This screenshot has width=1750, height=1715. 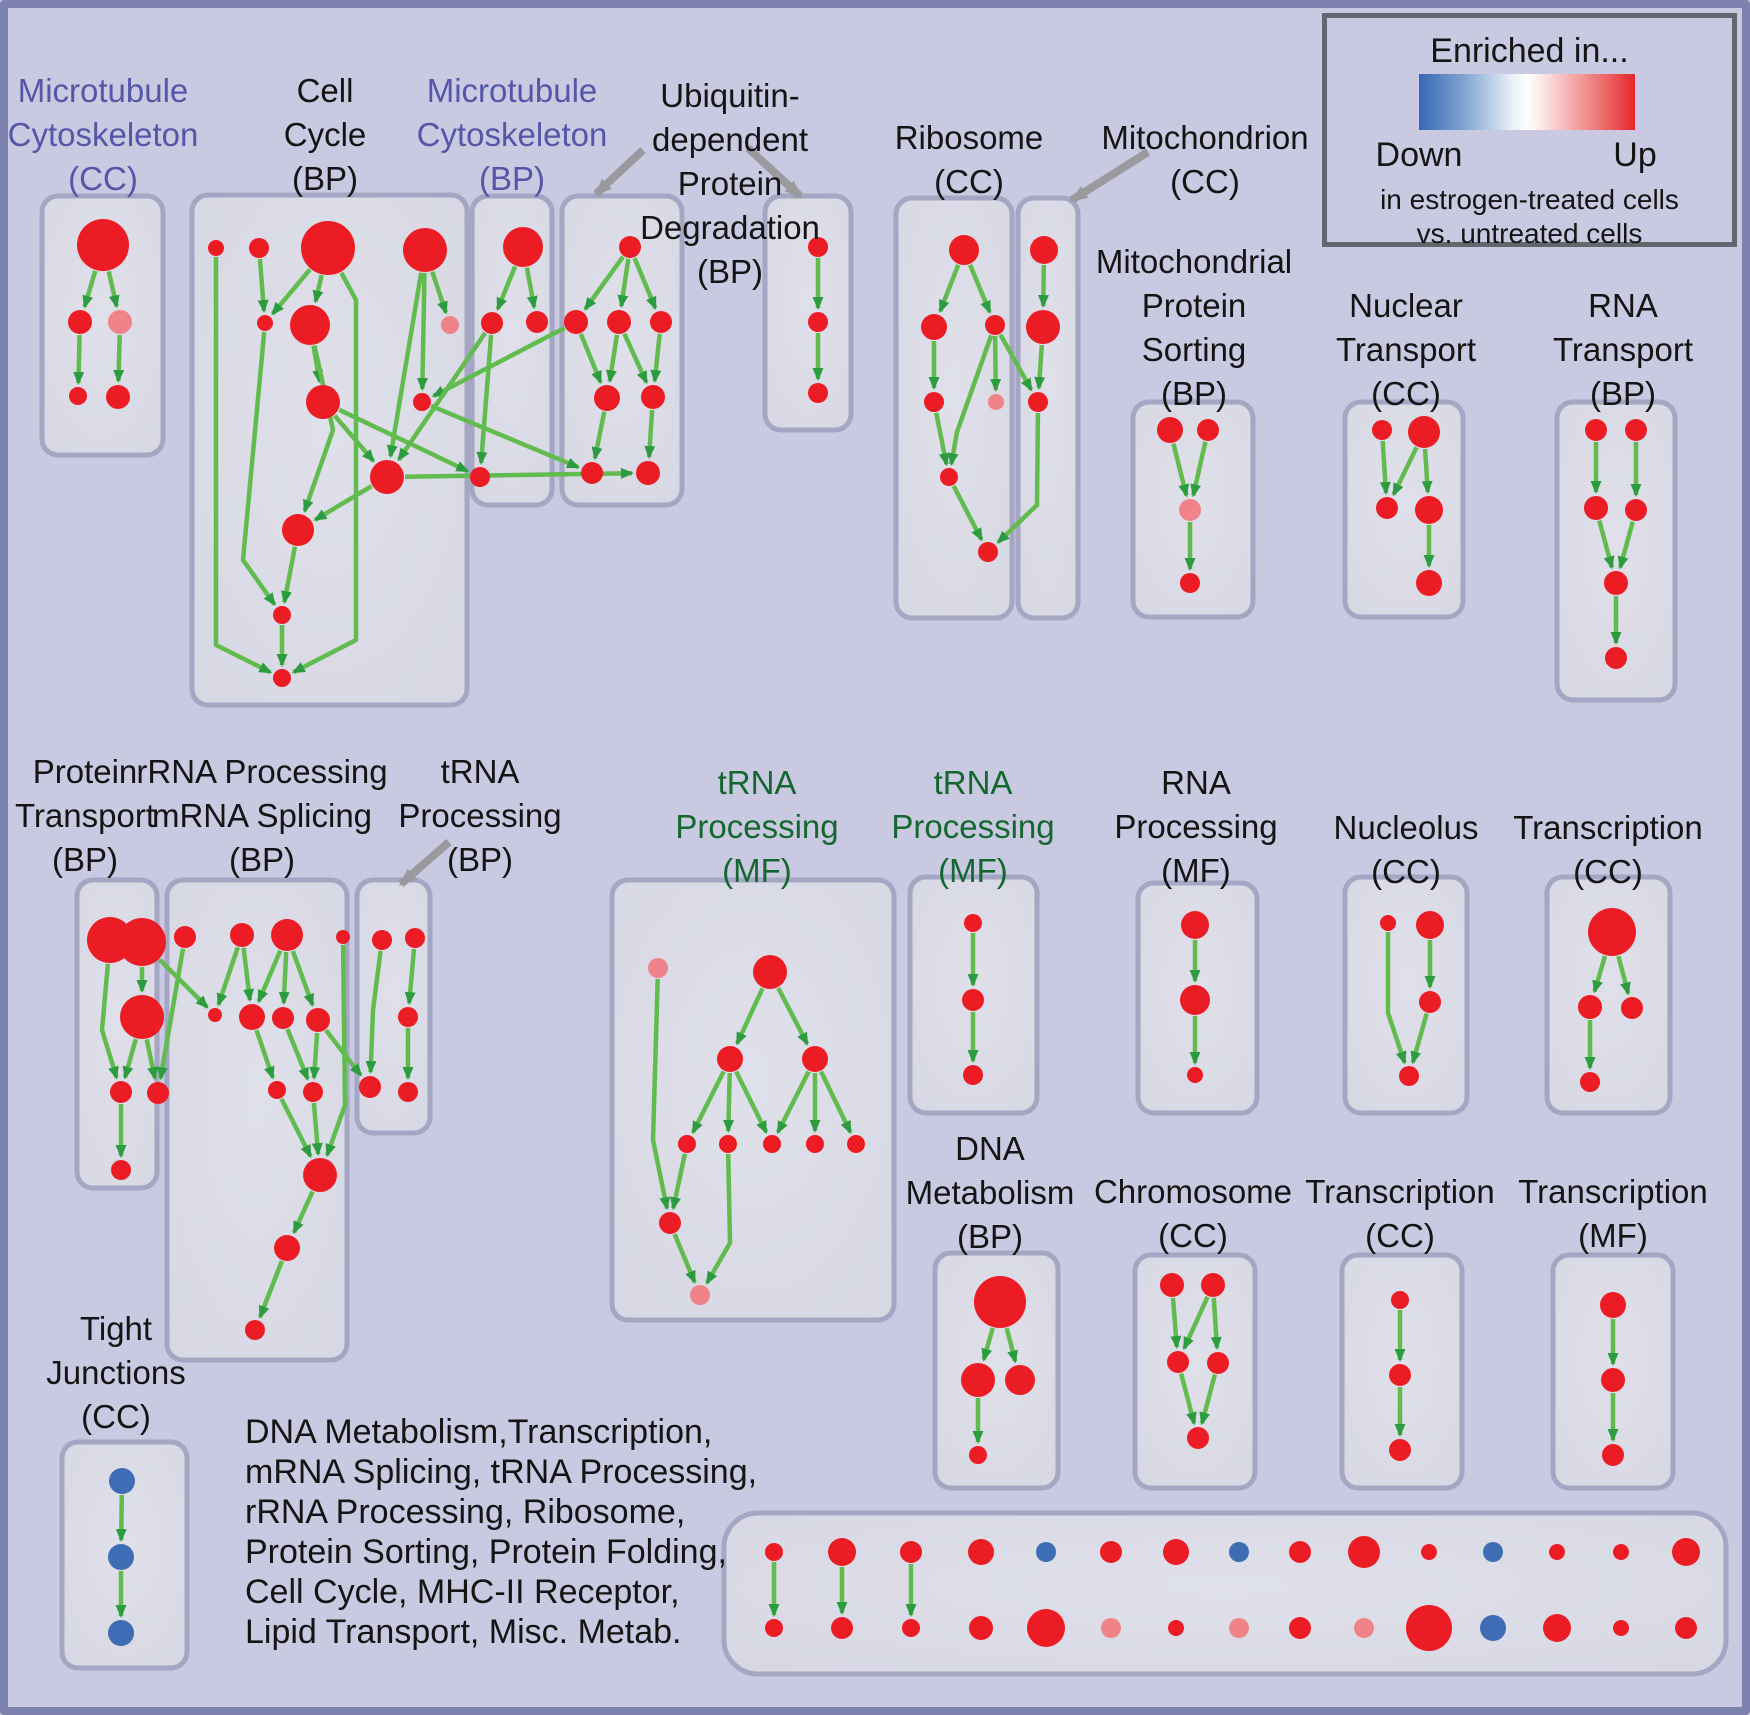 I want to click on cluster-box-mitochondrion-cc, so click(x=1048, y=408).